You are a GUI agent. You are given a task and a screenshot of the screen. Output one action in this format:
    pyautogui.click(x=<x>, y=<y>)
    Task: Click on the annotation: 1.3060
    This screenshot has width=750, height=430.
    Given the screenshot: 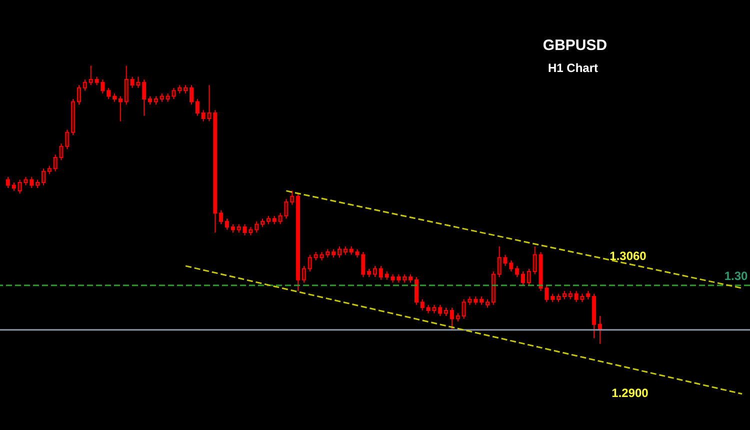 What is the action you would take?
    pyautogui.click(x=628, y=256)
    